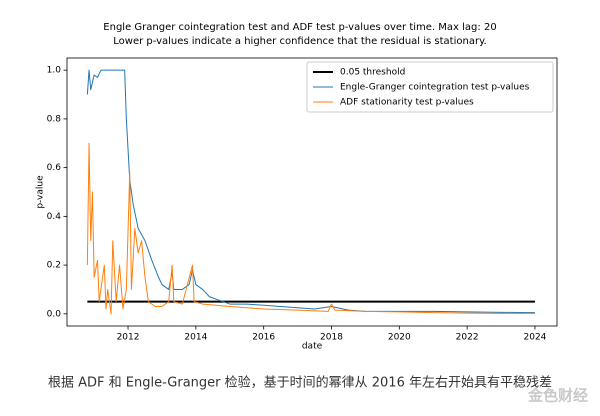  Describe the element at coordinates (535, 338) in the screenshot. I see `x-tick-label: 2024` at that location.